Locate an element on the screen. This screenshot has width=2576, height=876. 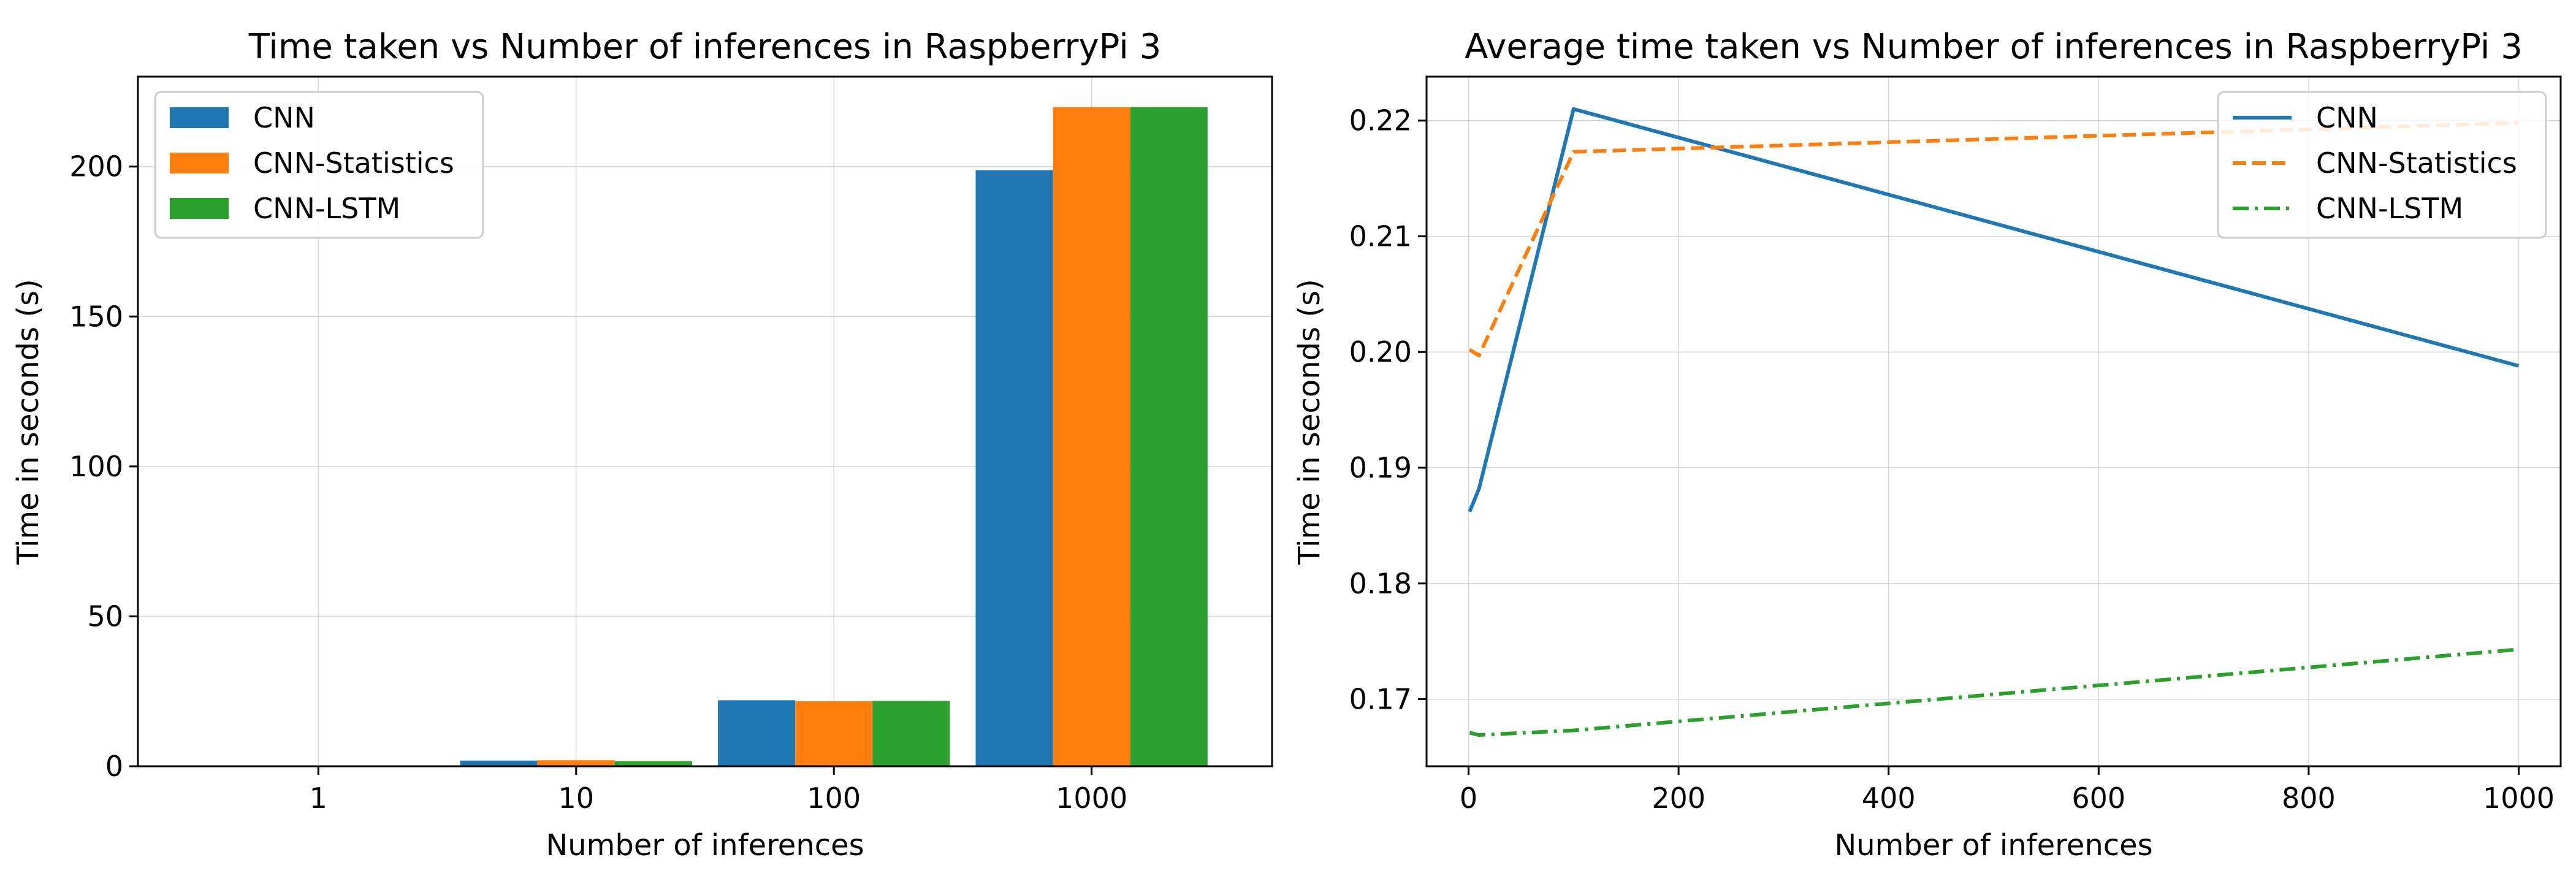
line-x-ticks: 0 200 400 600 800 1000 is located at coordinates (2007, 790).